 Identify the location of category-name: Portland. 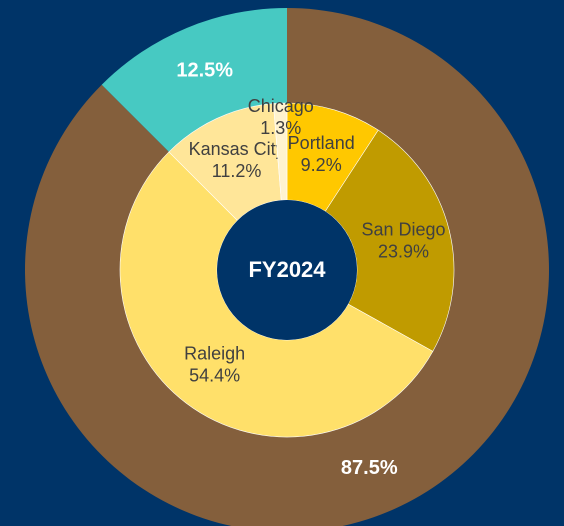
(321, 143).